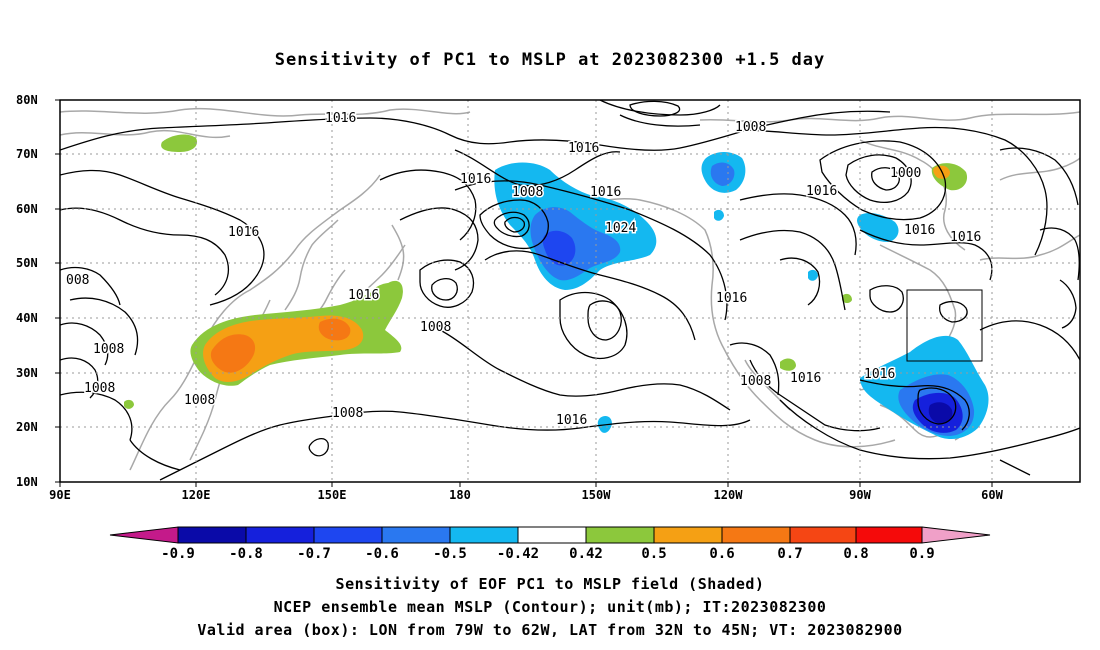 This screenshot has width=1100, height=650. I want to click on lon-label: 120W, so click(729, 495).